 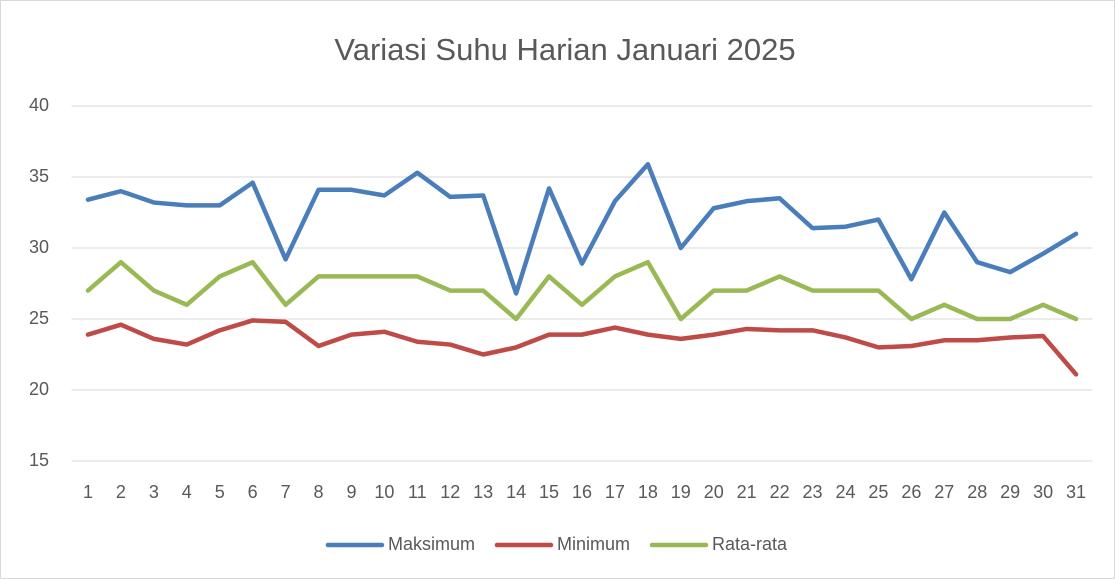 I want to click on x-tick-label: 7, so click(x=286, y=492).